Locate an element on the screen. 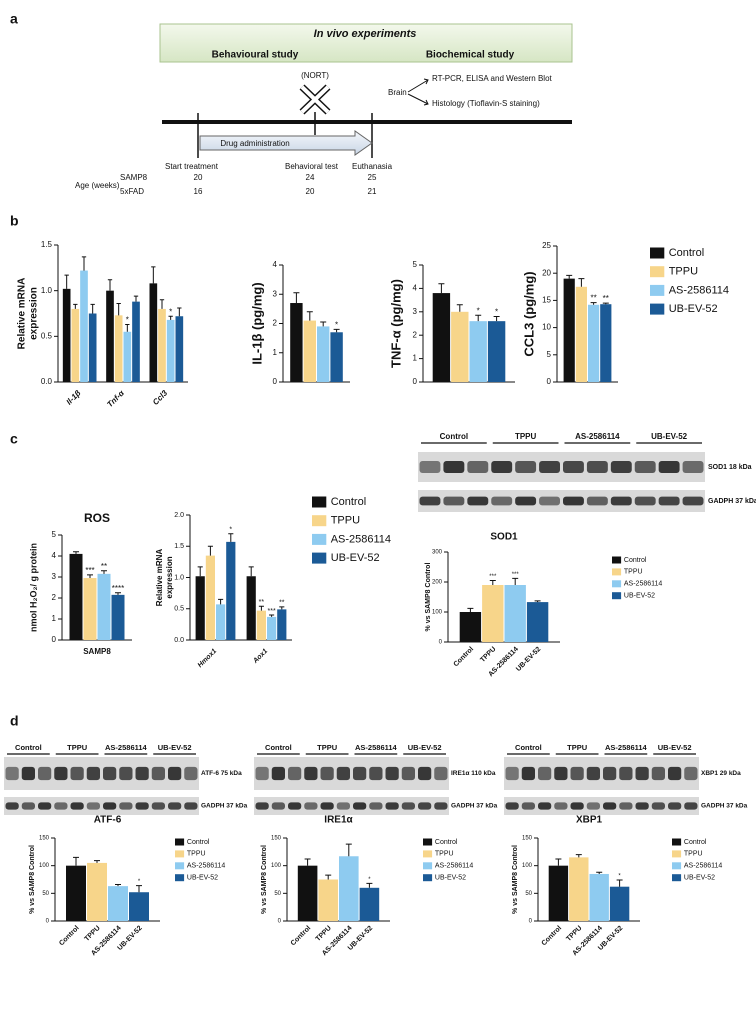 This screenshot has height=1014, width=756. significance-label: *** is located at coordinates (493, 577).